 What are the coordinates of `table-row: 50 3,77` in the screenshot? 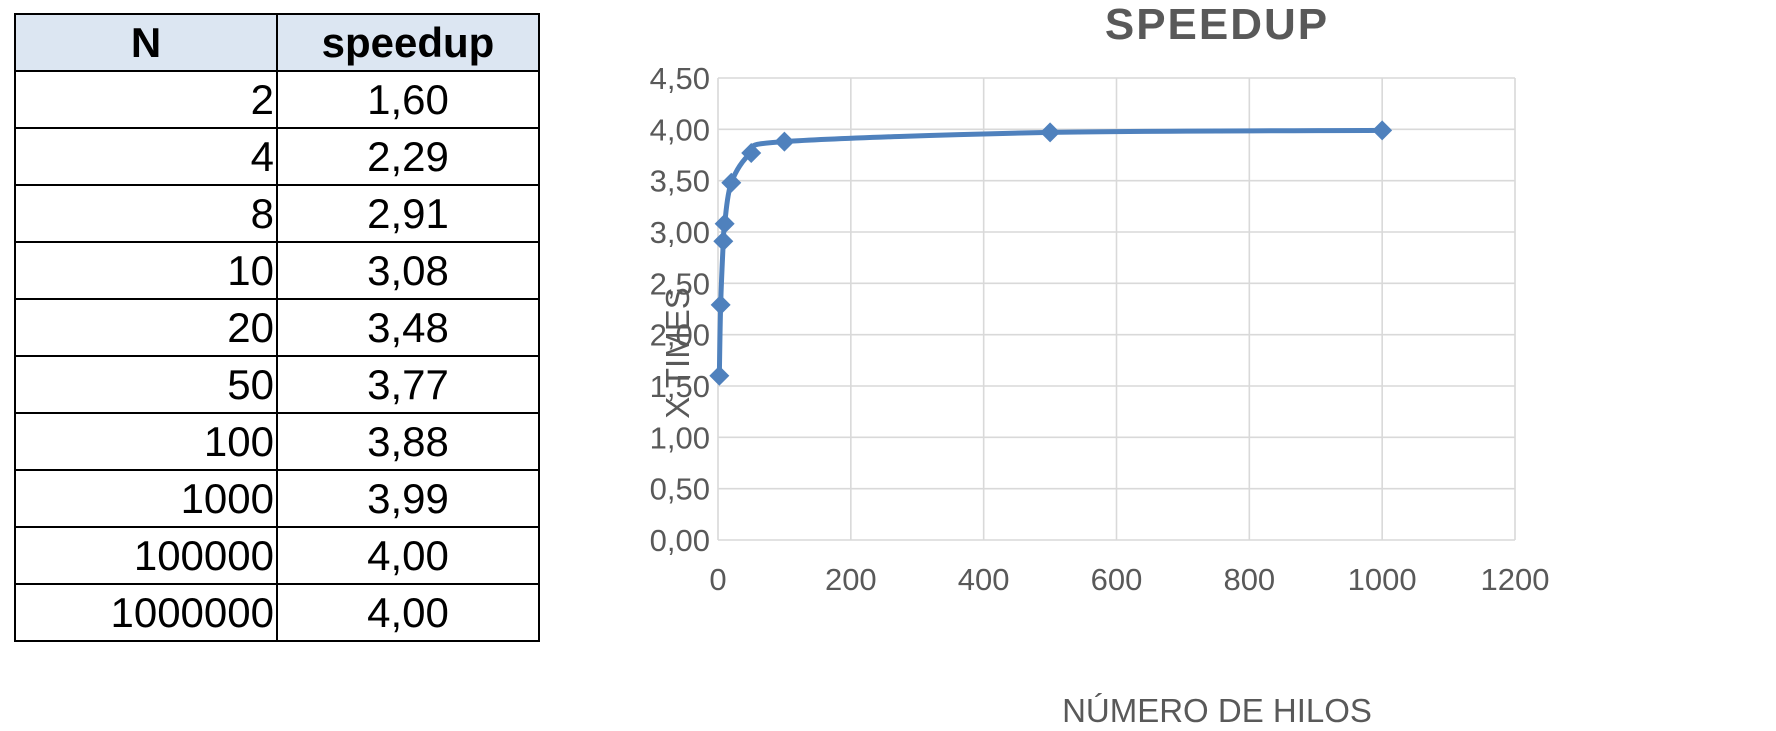 It's located at (277, 384).